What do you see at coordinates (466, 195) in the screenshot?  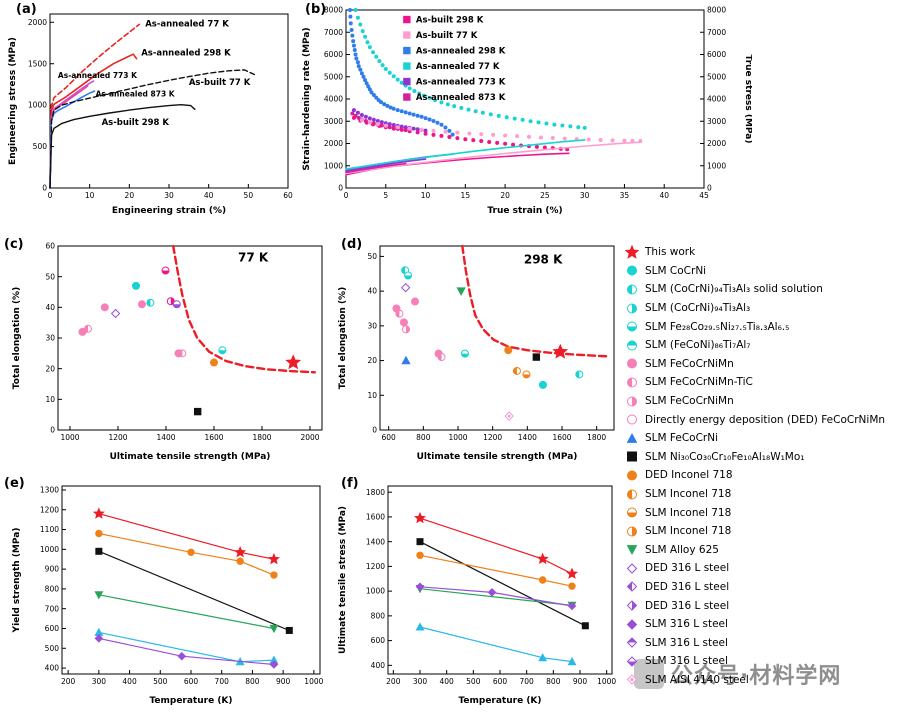 I see `svg-text: 15` at bounding box center [466, 195].